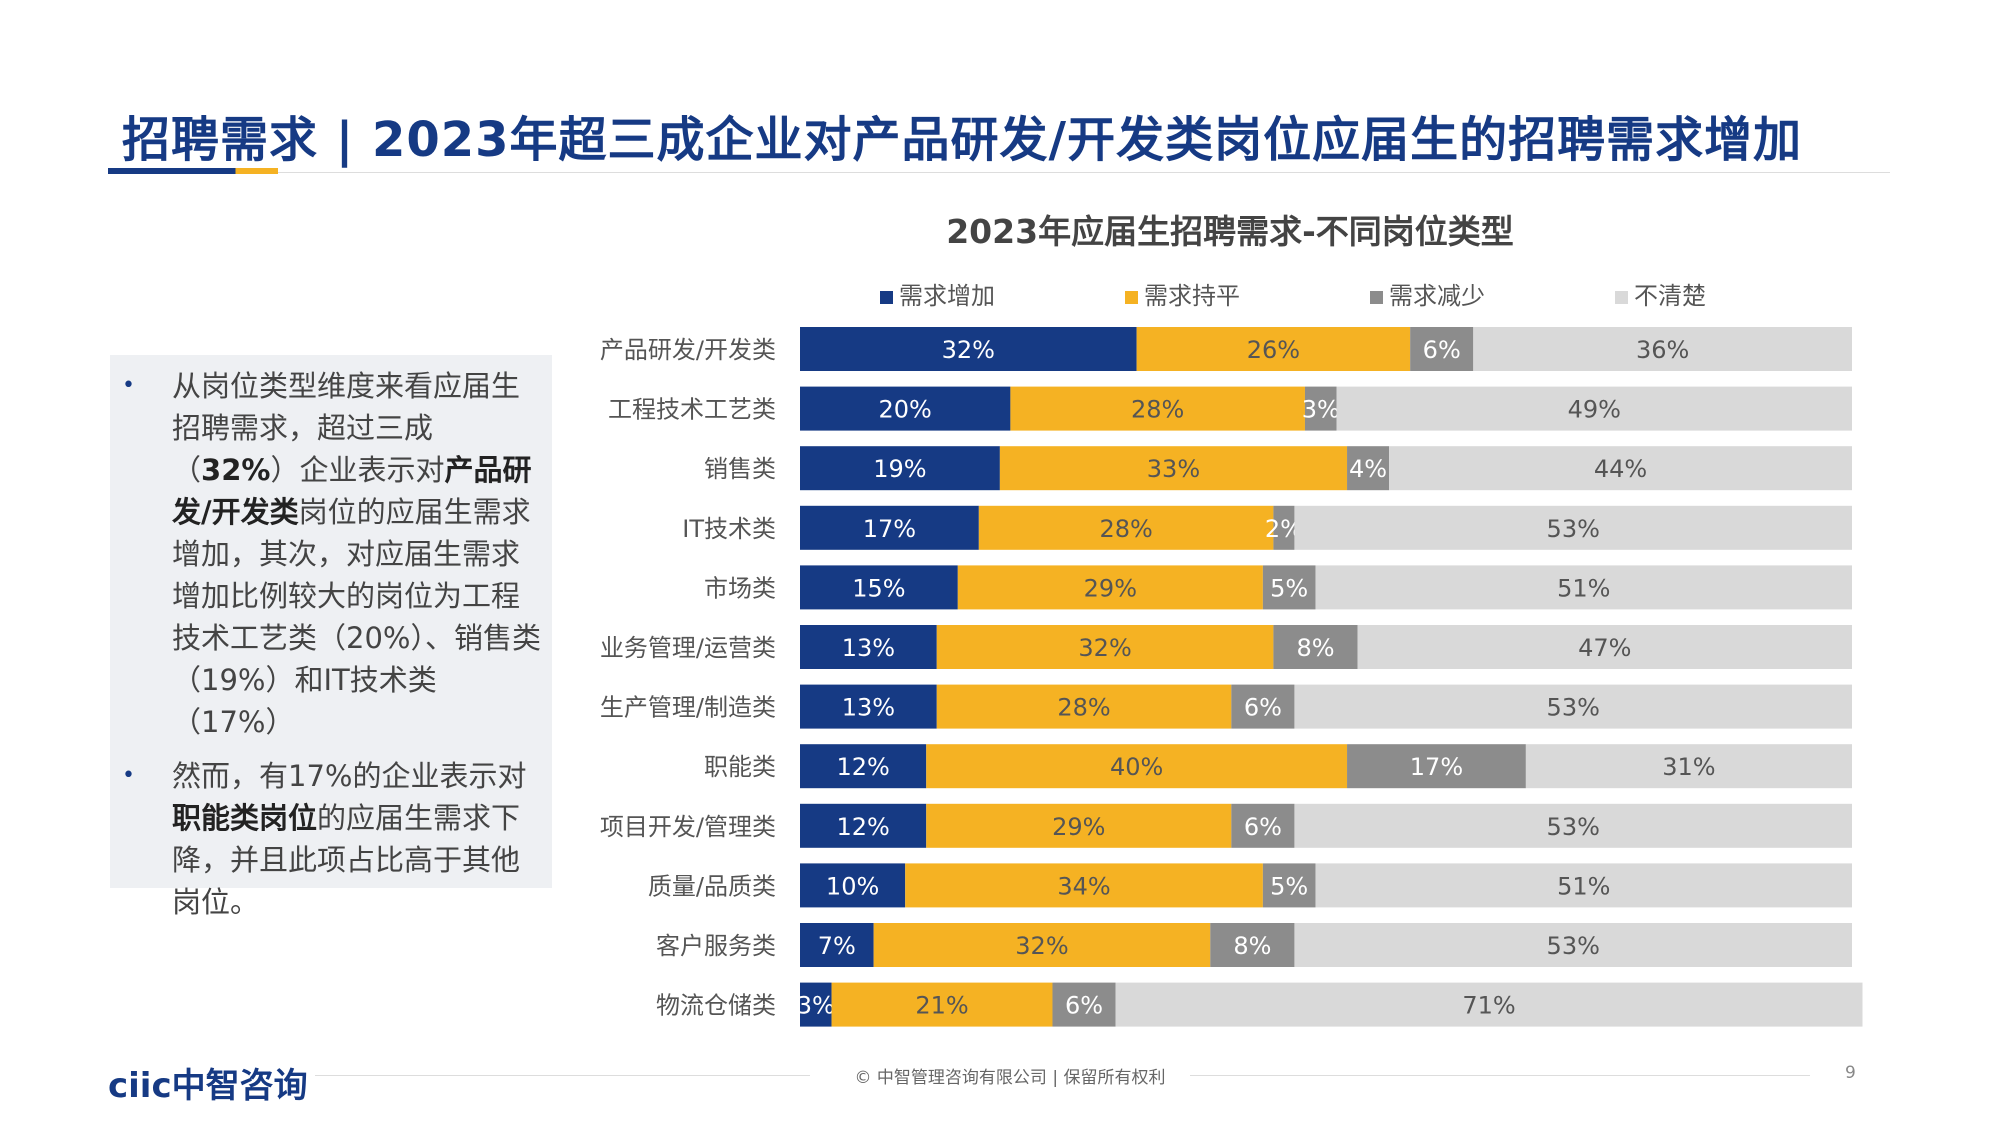 The width and height of the screenshot is (2000, 1125). I want to click on data-label: 7%, so click(837, 946).